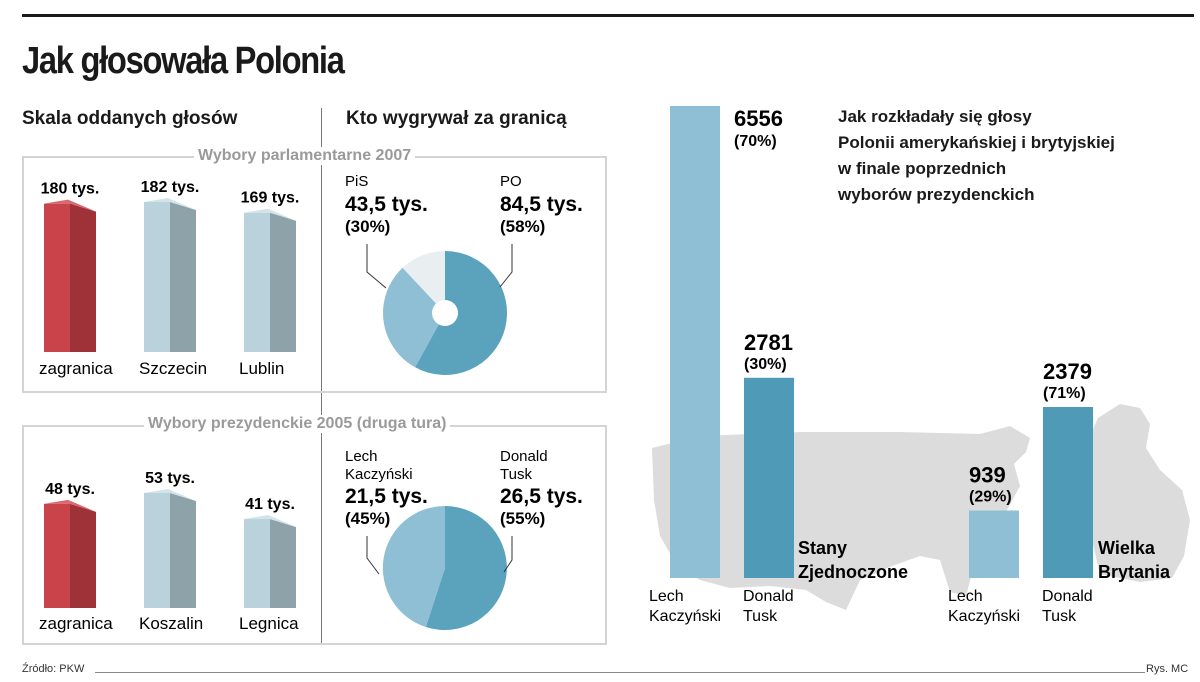 This screenshot has width=1200, height=682. Describe the element at coordinates (270, 280) in the screenshot. I see `bar-lublin` at that location.